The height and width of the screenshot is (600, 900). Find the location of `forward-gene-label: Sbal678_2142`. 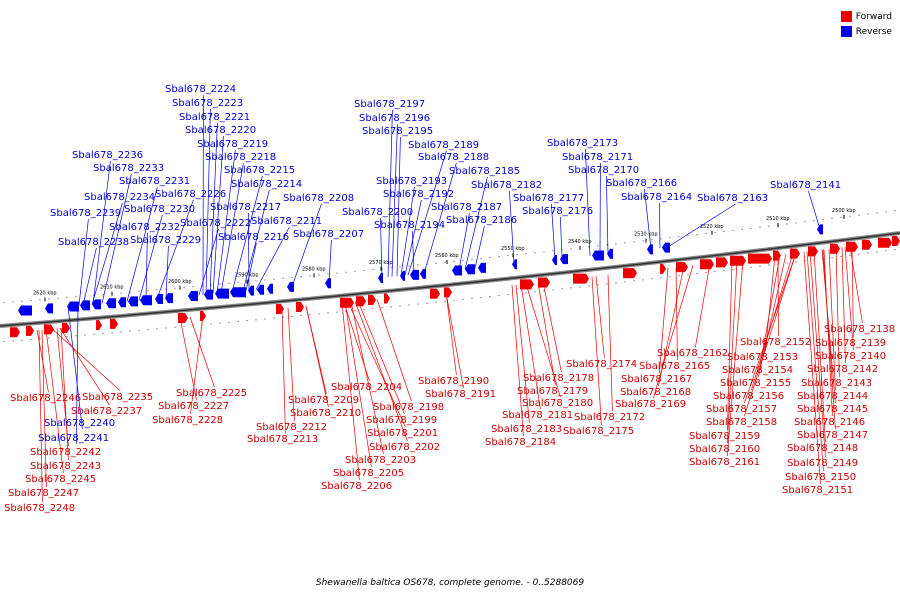

forward-gene-label: Sbal678_2142 is located at coordinates (842, 369).